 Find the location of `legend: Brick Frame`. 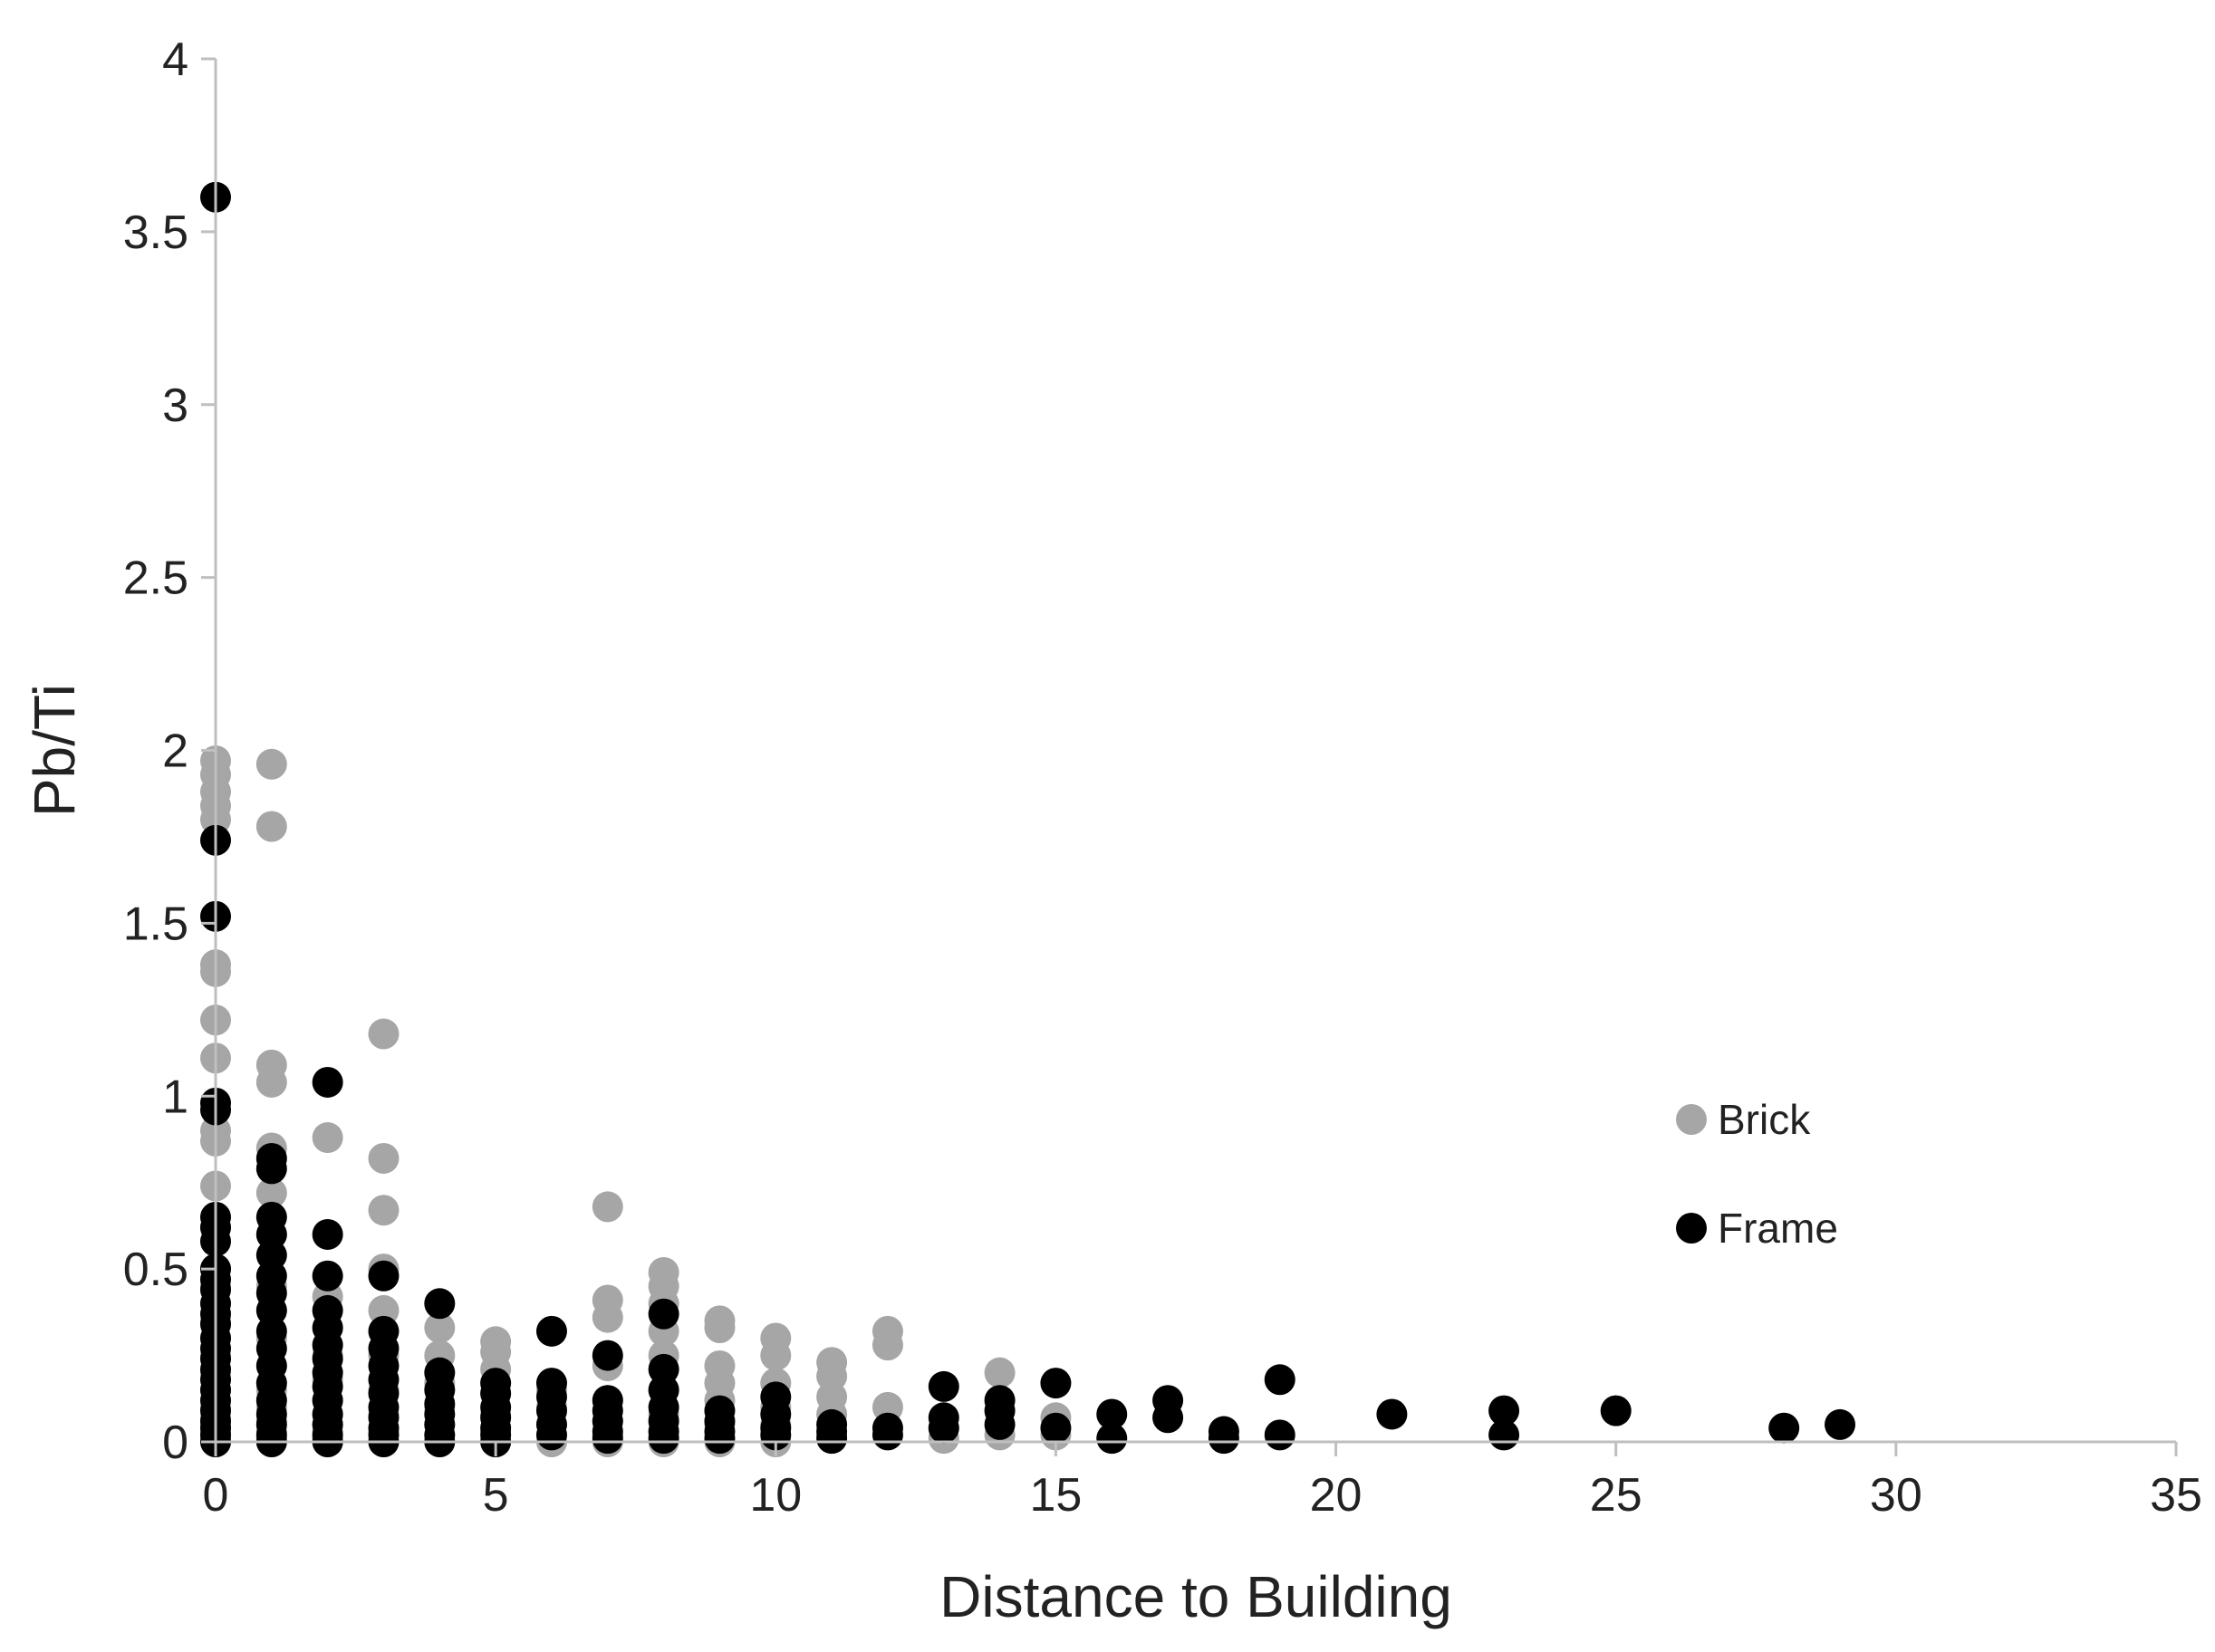

legend: Brick Frame is located at coordinates (1757, 1174).